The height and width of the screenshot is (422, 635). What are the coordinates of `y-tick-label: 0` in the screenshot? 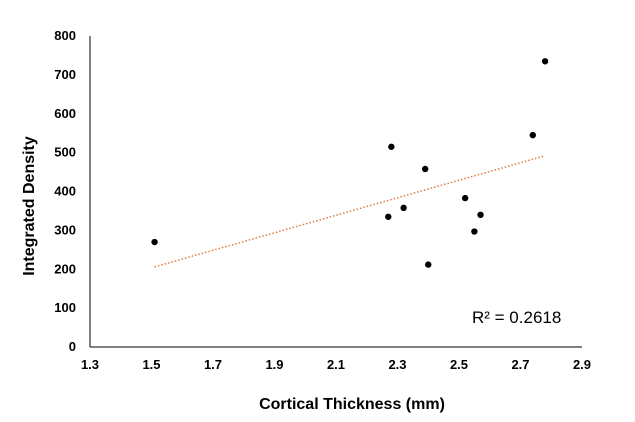 It's located at (72, 346).